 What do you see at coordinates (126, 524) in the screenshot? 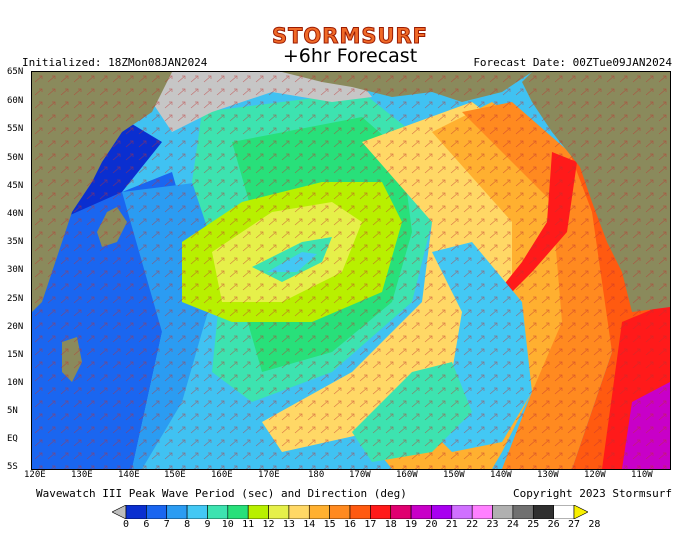
I see `legend-tick-label: 0` at bounding box center [126, 524].